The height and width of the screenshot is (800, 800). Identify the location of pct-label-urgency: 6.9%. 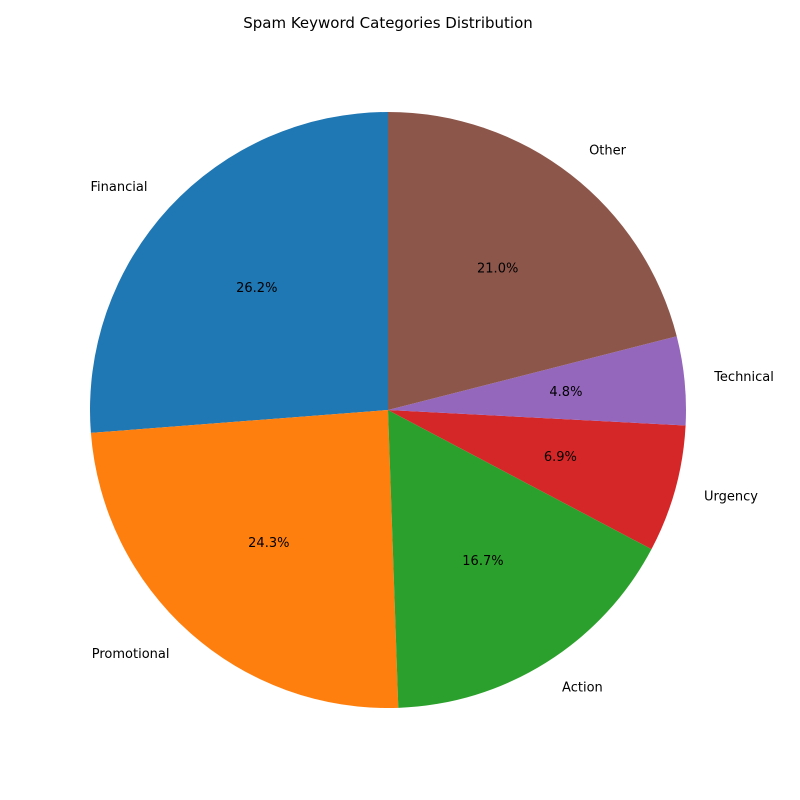
(560, 457).